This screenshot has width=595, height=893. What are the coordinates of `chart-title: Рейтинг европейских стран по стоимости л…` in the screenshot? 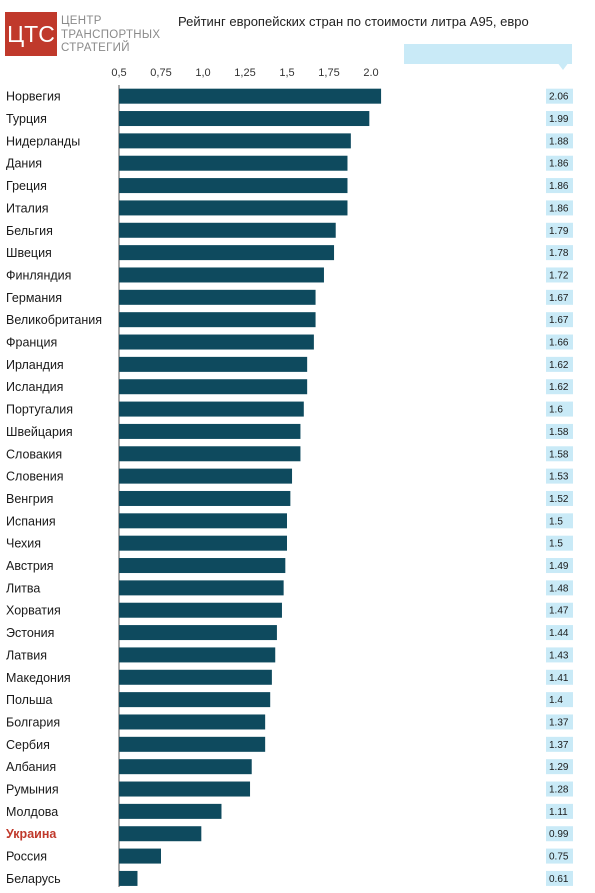 It's located at (353, 21).